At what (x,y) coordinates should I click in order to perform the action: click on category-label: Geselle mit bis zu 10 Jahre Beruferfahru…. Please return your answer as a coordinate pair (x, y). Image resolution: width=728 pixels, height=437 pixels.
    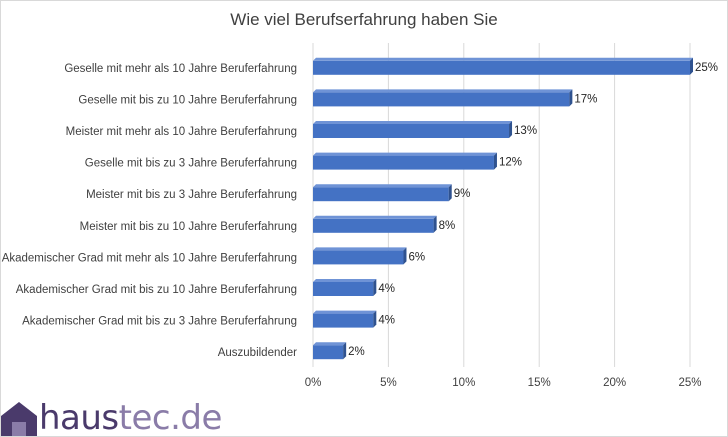
    Looking at the image, I should click on (187, 100).